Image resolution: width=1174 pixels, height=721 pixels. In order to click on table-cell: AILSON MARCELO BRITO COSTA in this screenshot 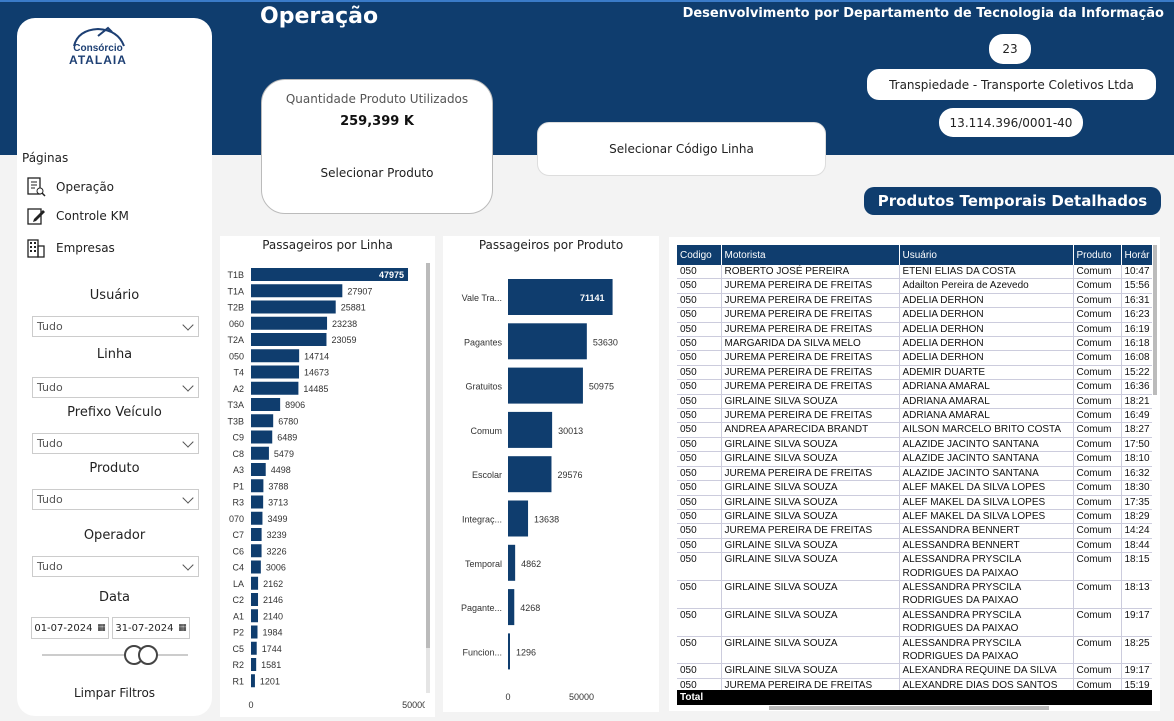, I will do `click(986, 430)`.